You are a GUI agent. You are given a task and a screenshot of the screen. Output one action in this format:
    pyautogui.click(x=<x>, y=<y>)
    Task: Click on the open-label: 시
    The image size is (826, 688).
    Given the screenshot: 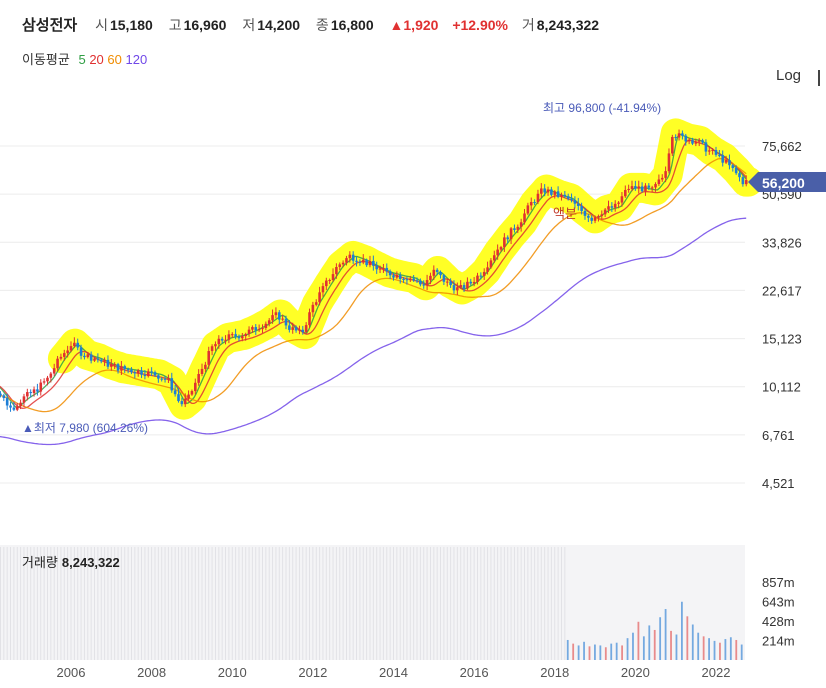 What is the action you would take?
    pyautogui.click(x=101, y=25)
    